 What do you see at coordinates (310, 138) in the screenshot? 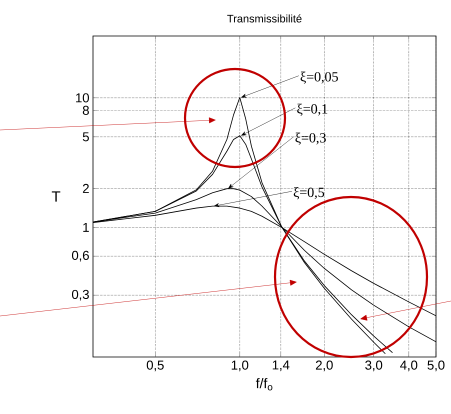
I see `text: ξ=0,3` at bounding box center [310, 138].